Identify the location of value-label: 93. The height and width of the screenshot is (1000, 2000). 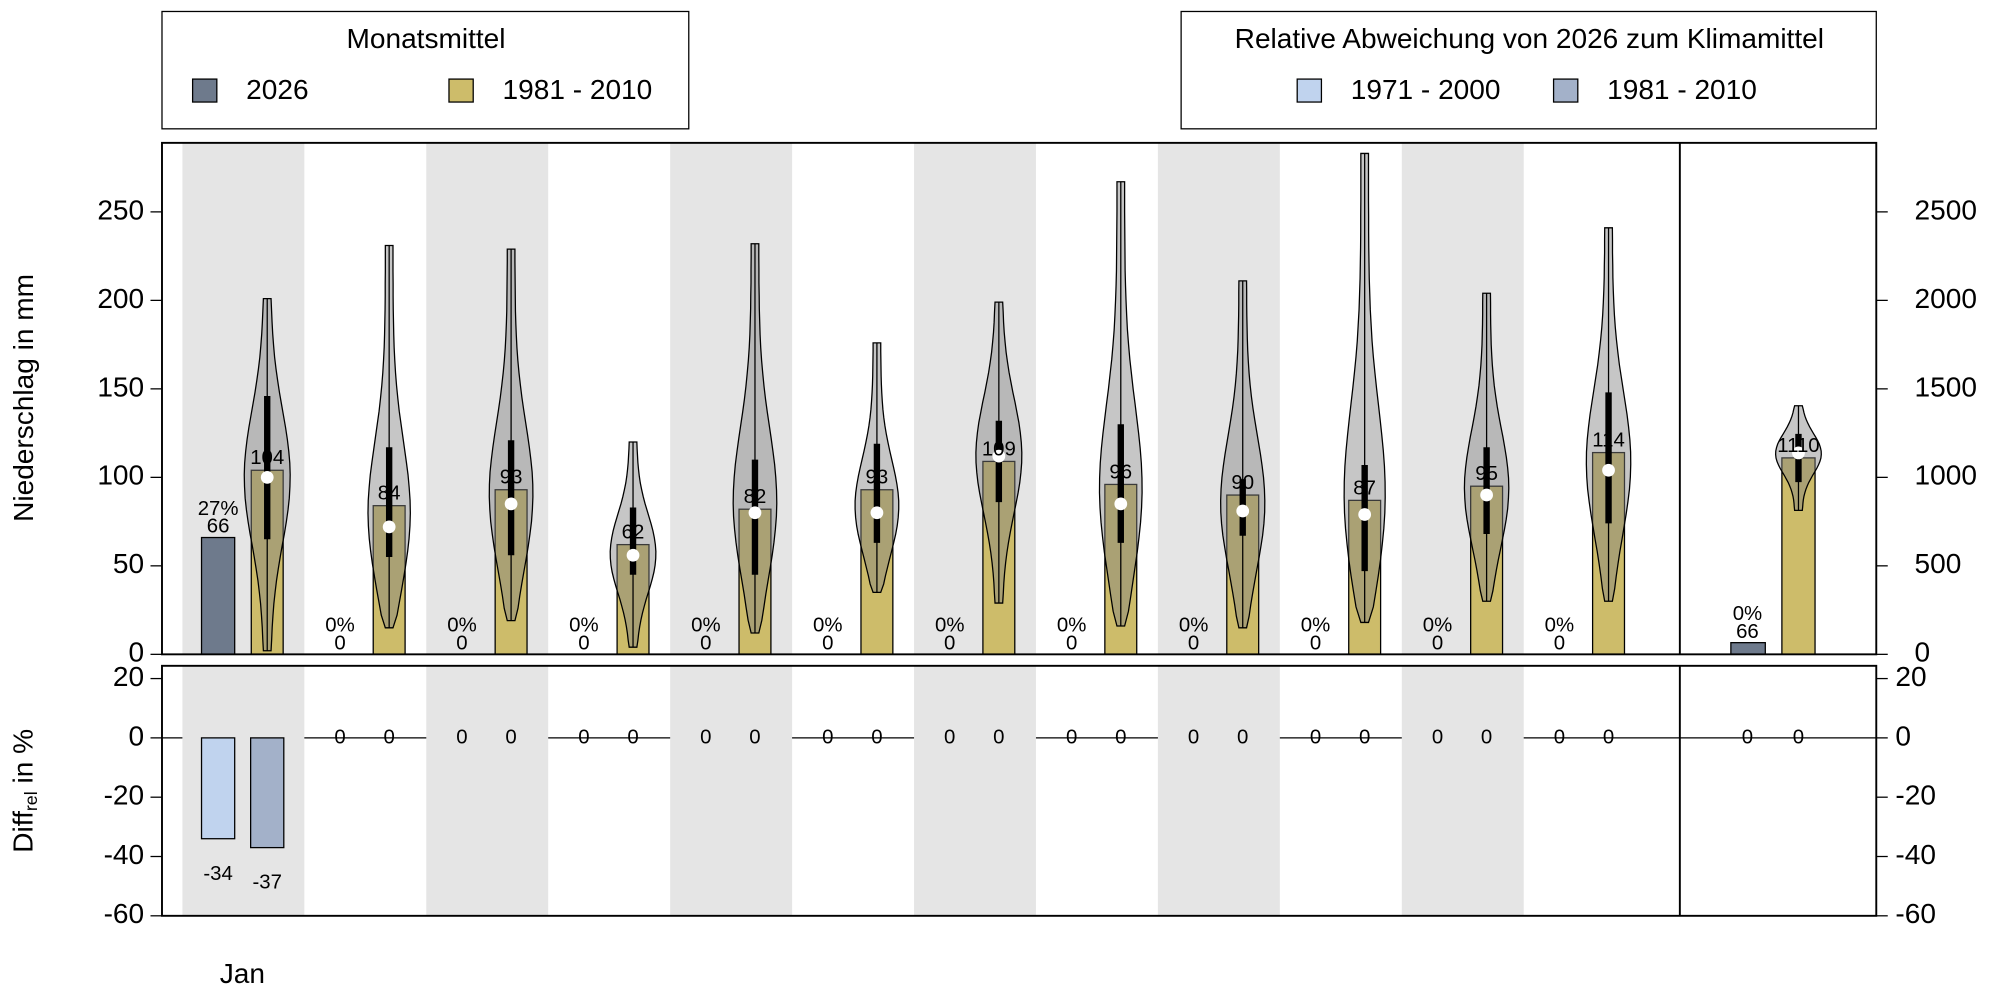
(511, 478).